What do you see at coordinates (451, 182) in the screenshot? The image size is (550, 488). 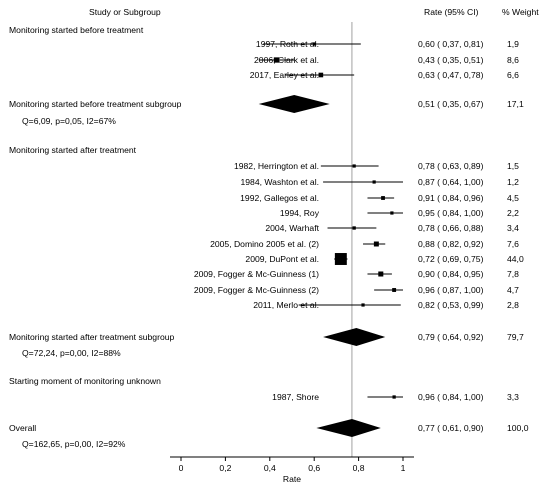 I see `ci-value: 0,87 ( 0,64, 1,00)` at bounding box center [451, 182].